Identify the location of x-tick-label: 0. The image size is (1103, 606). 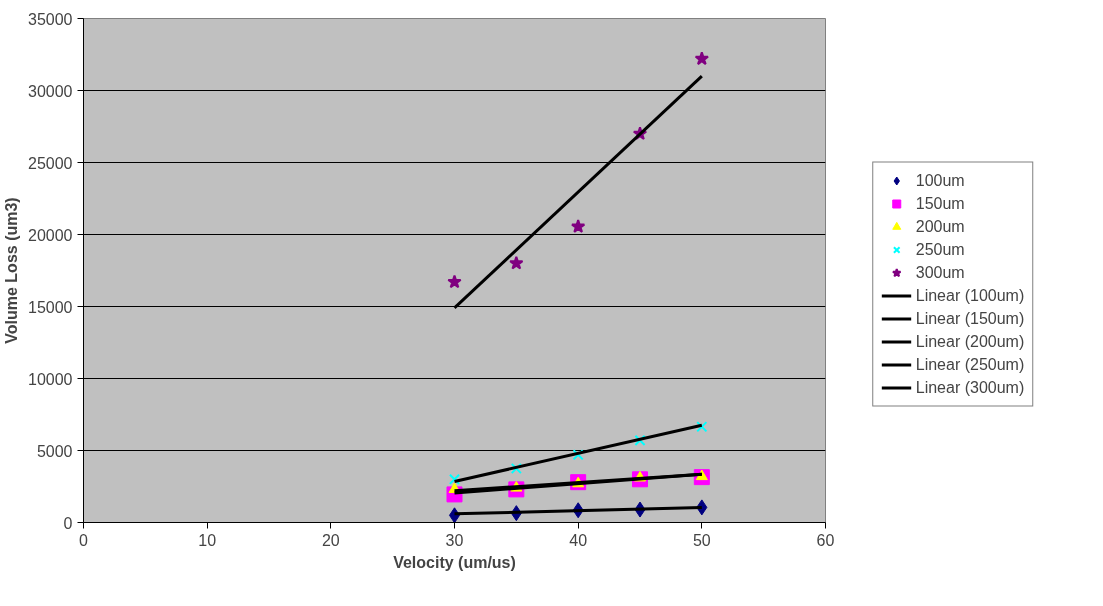
(84, 540).